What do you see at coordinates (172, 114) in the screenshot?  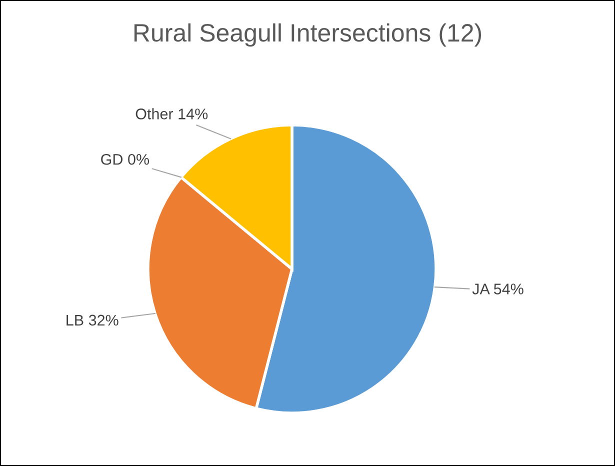 I see `slice-label: Other 14%` at bounding box center [172, 114].